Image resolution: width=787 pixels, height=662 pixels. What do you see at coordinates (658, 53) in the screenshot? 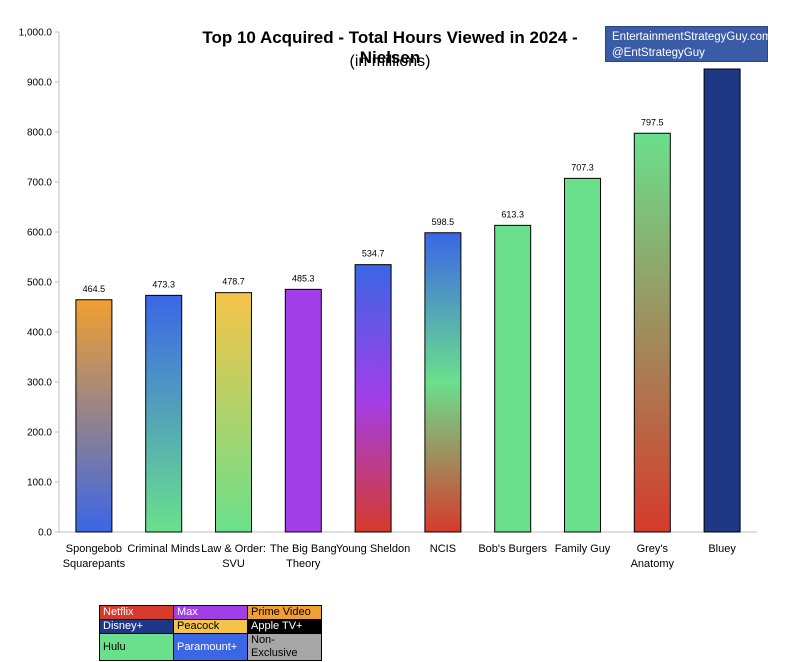
I see `brand-handle: @EntStrategyGuy` at bounding box center [658, 53].